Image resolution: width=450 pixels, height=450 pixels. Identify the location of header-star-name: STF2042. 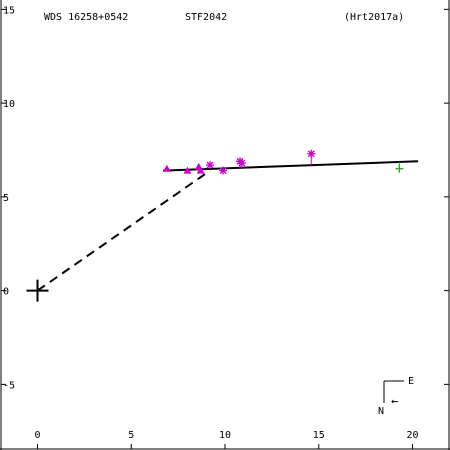
(206, 17).